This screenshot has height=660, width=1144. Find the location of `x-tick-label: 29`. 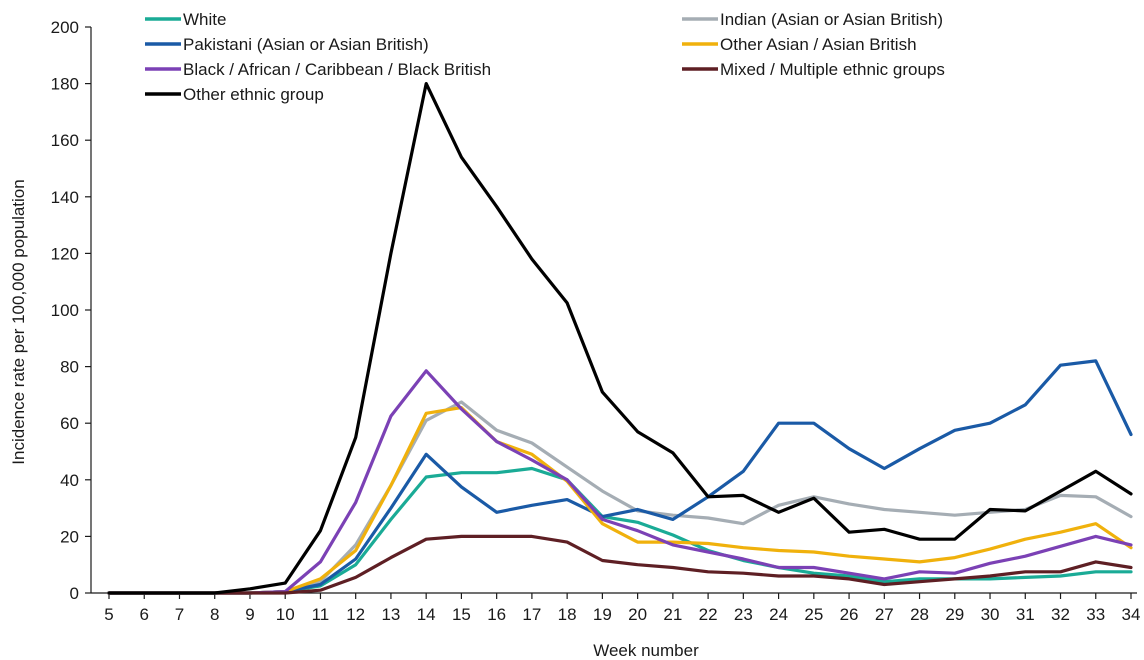

x-tick-label: 29 is located at coordinates (954, 614).